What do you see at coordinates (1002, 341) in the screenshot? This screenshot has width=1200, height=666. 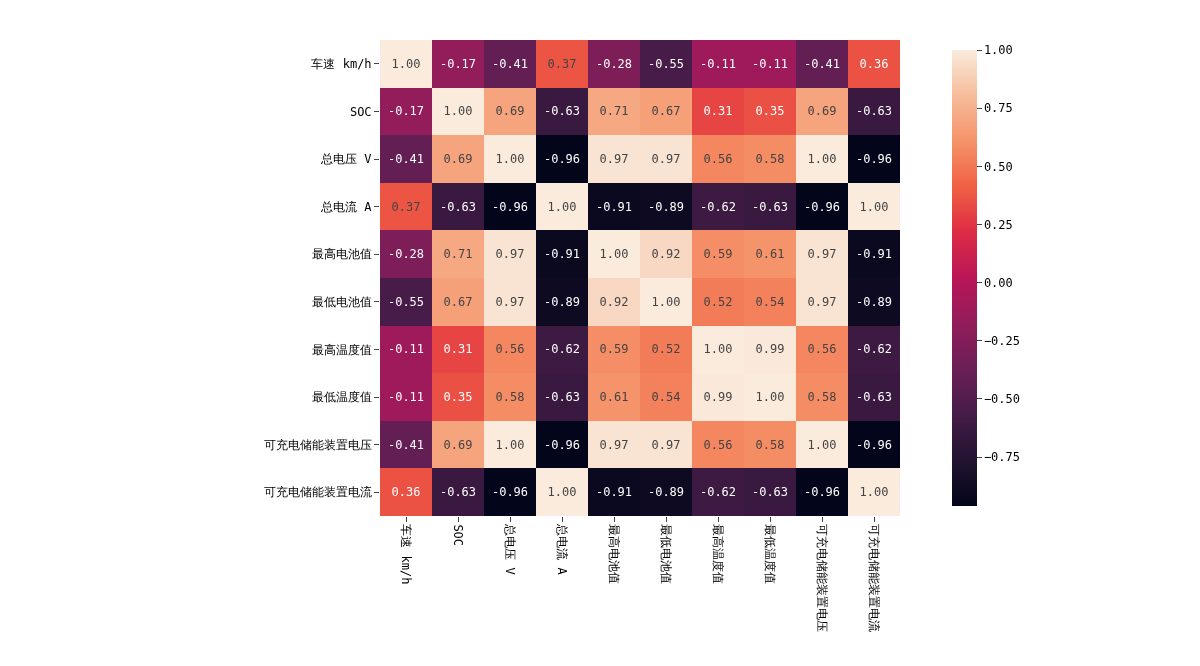 I see `color-bar-label: −0.25` at bounding box center [1002, 341].